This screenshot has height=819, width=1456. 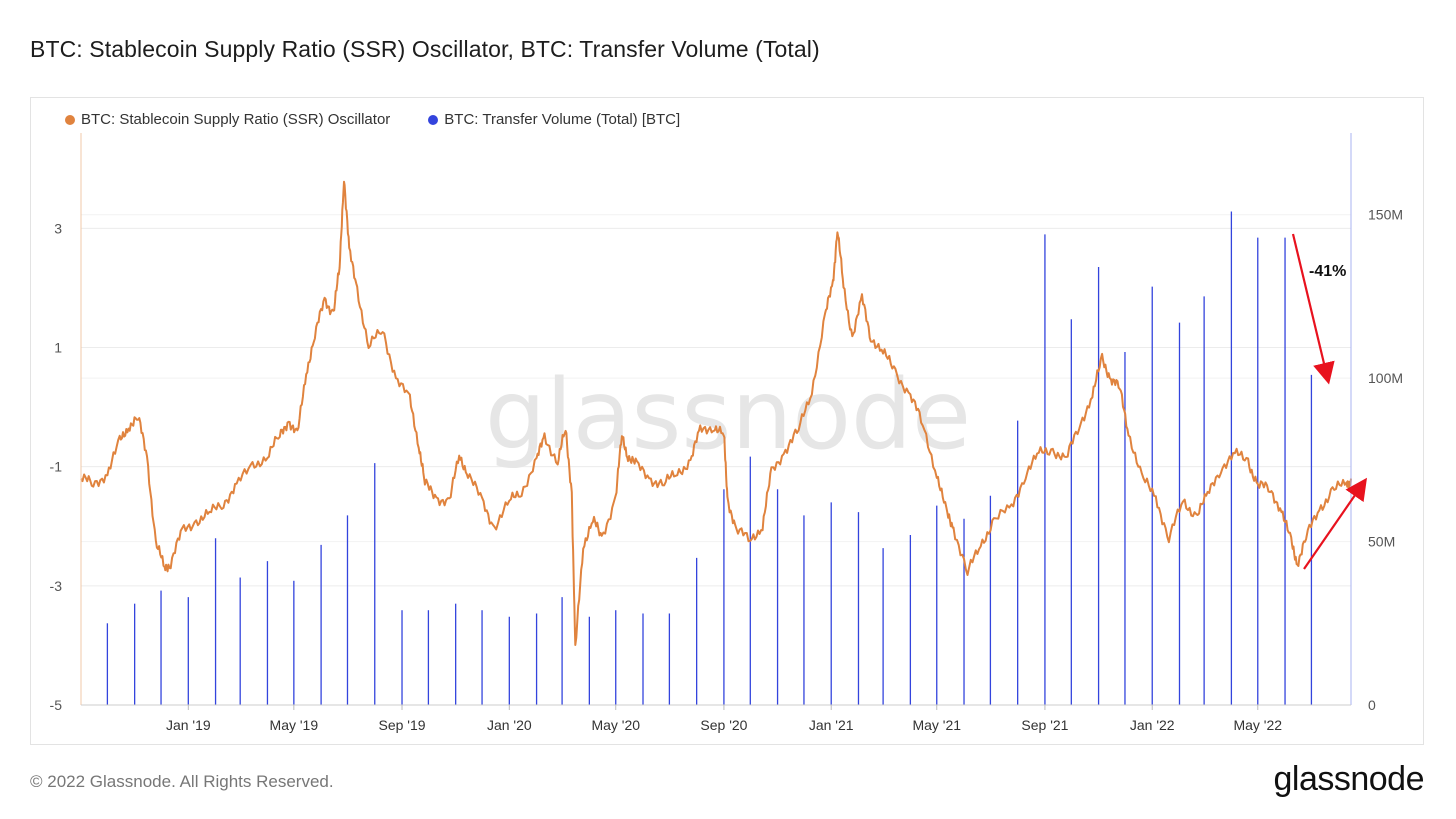 I want to click on x-tick-label: Sep '21, so click(x=1044, y=725).